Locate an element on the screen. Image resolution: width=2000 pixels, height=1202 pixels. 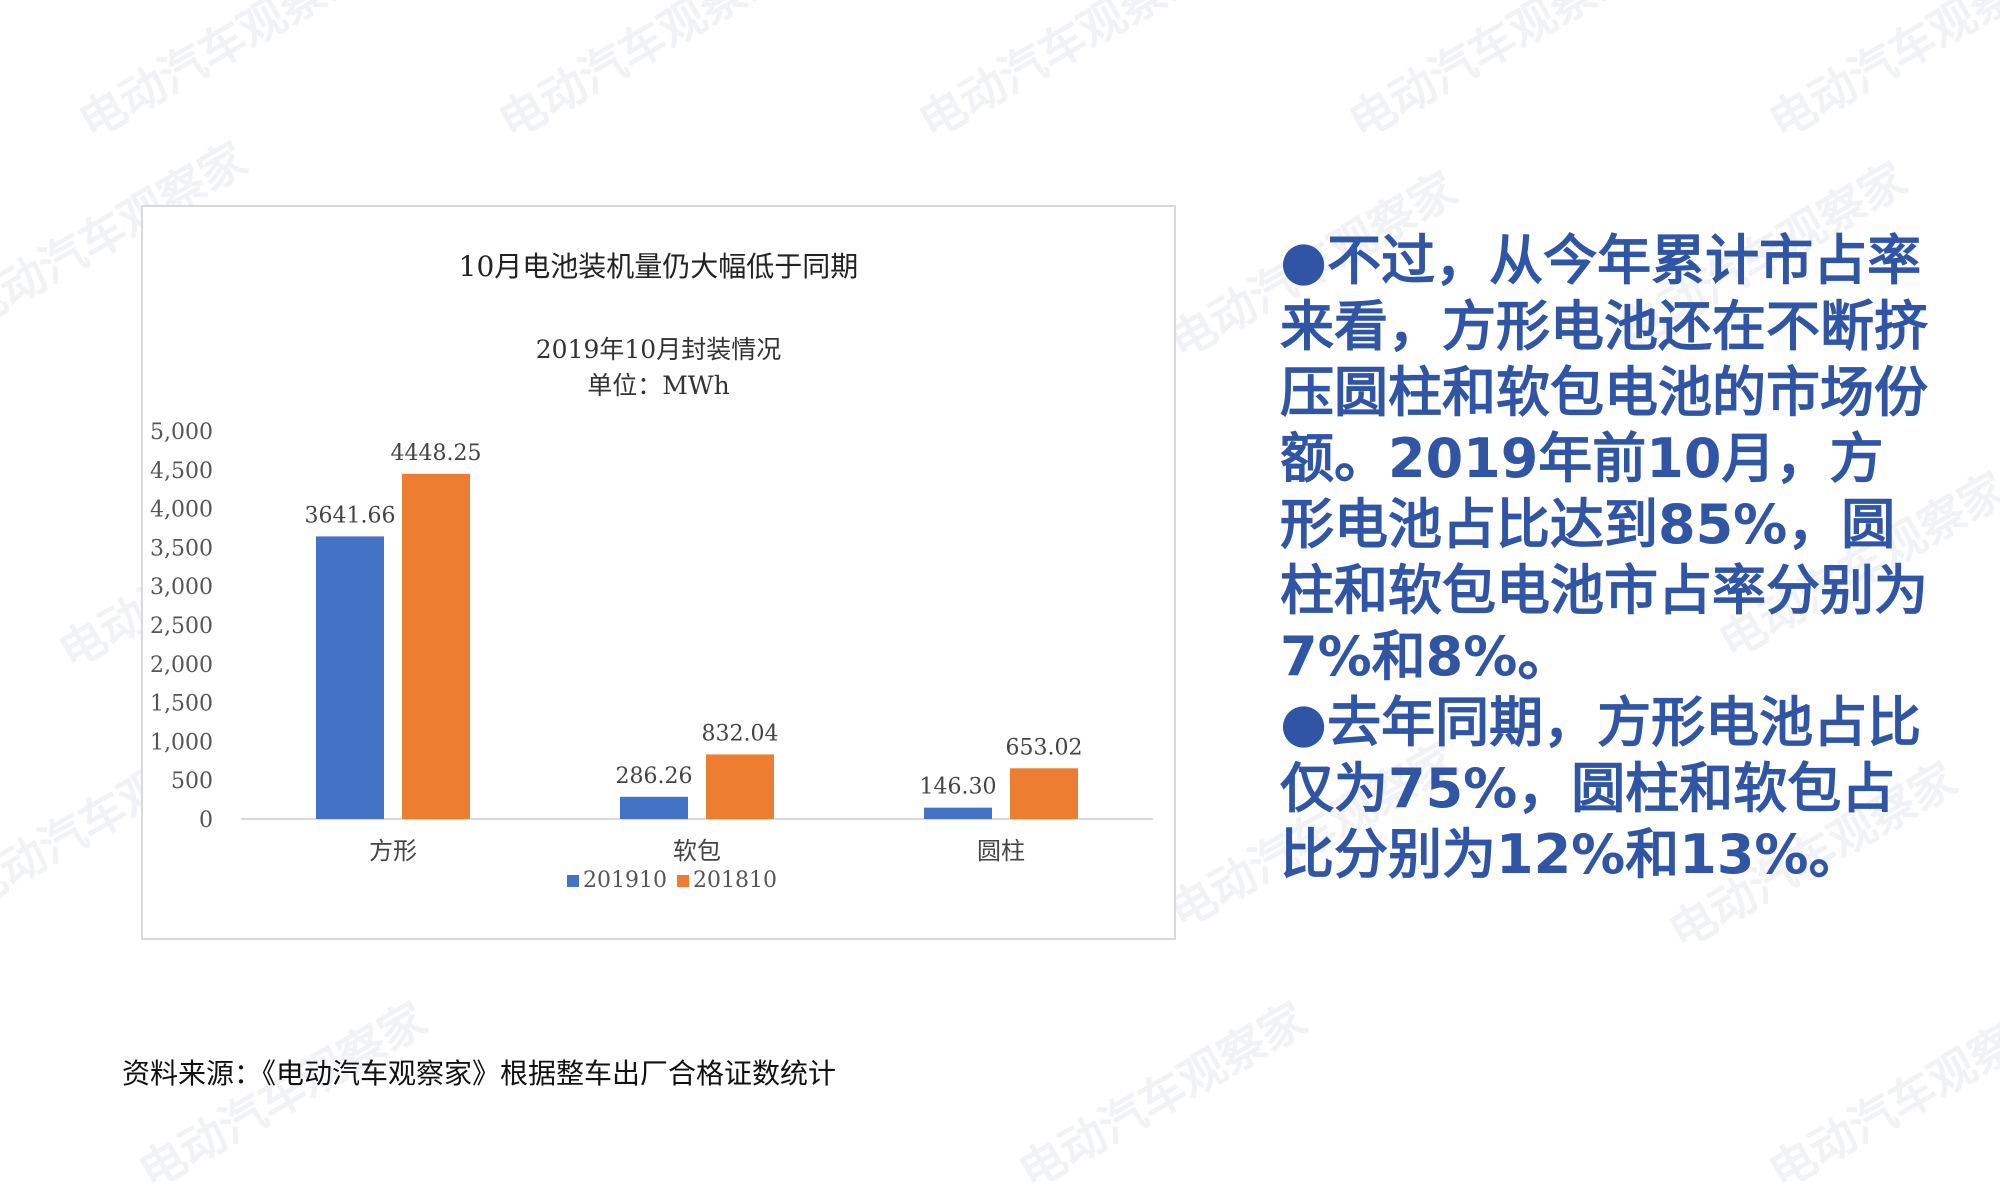
data-label: 3641.66 is located at coordinates (350, 515).